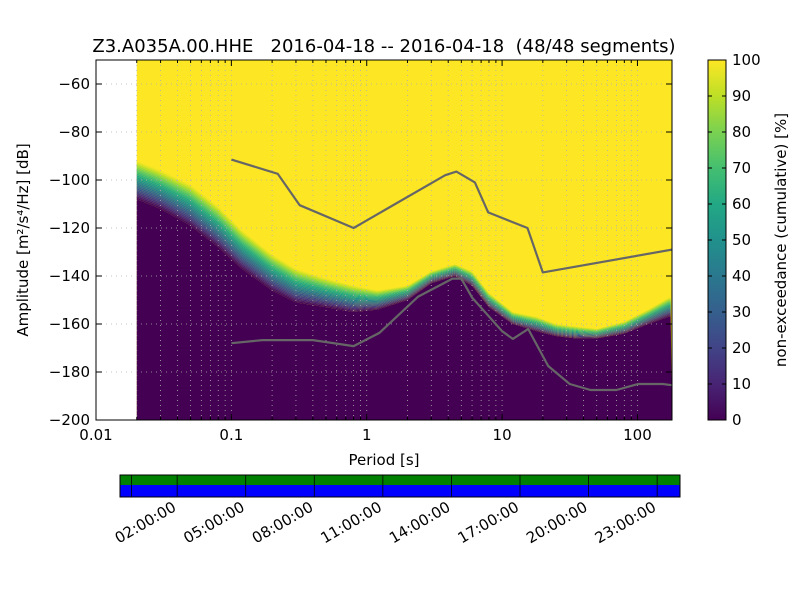  What do you see at coordinates (231, 435) in the screenshot?
I see `x-tick-label: 0.1` at bounding box center [231, 435].